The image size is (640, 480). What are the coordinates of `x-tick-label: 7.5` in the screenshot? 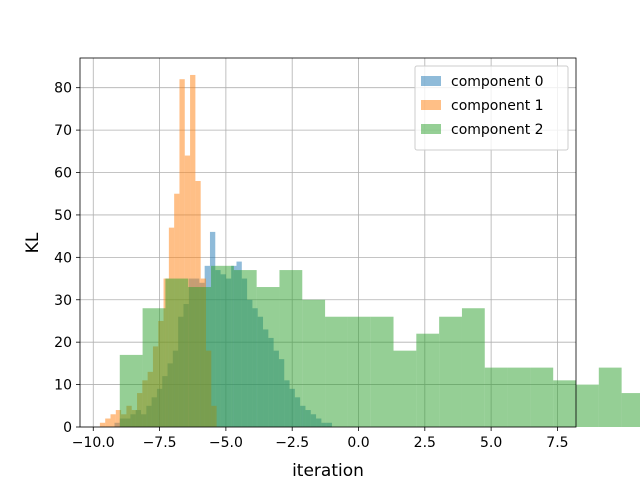 It's located at (557, 443).